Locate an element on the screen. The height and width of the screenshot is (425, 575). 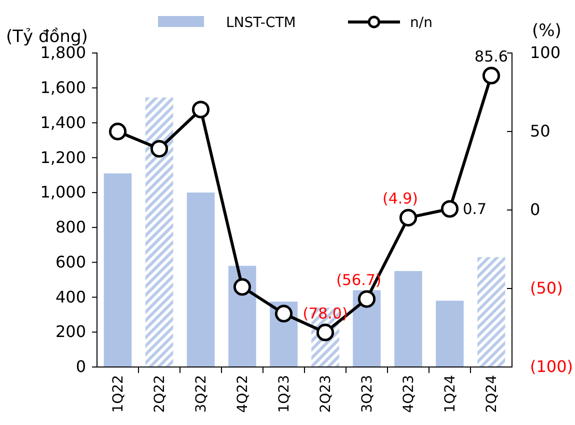
x-tick-label: 2Q22 is located at coordinates (160, 394).